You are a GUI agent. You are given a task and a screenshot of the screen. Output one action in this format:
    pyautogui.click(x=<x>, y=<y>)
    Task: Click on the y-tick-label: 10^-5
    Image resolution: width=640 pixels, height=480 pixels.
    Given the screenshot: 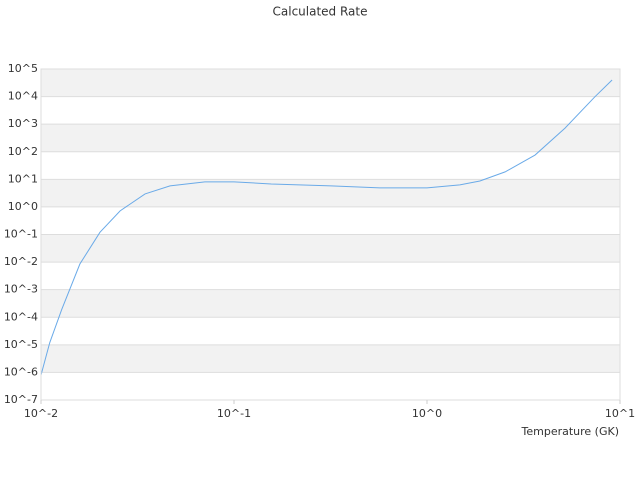 What is the action you would take?
    pyautogui.click(x=21, y=344)
    